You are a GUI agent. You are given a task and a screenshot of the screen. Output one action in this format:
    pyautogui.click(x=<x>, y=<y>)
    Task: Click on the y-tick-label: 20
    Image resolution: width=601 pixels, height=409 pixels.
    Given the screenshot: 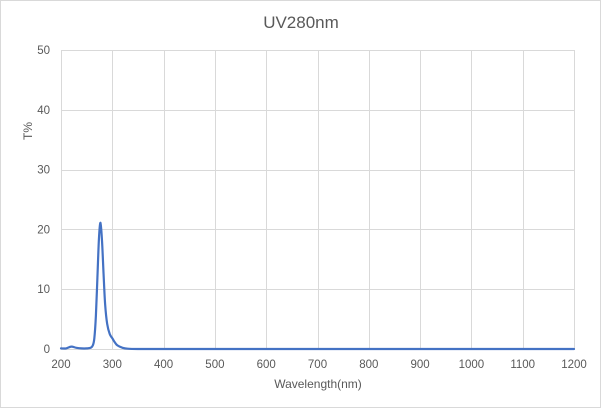 What is the action you would take?
    pyautogui.click(x=43, y=230)
    